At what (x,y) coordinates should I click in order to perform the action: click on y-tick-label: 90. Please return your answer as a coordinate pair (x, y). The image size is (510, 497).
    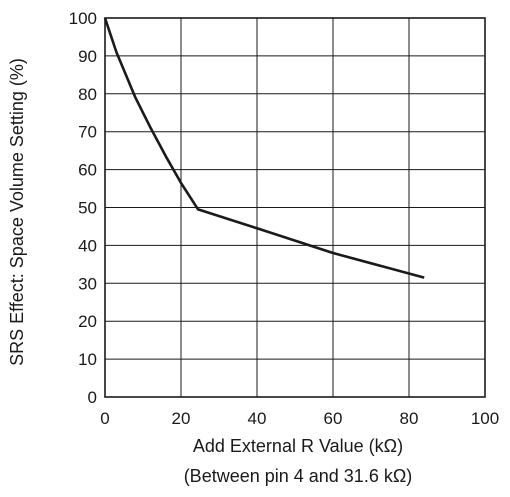
    Looking at the image, I should click on (87, 56).